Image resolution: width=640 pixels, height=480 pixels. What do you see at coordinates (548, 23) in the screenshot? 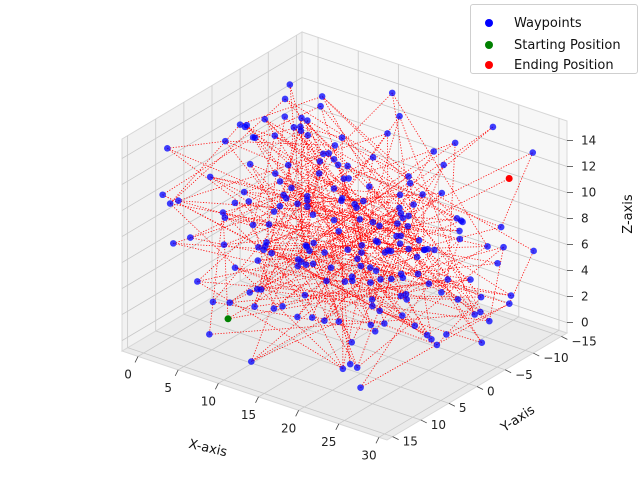
I see `legend-label-waypoints: Waypoints` at bounding box center [548, 23].